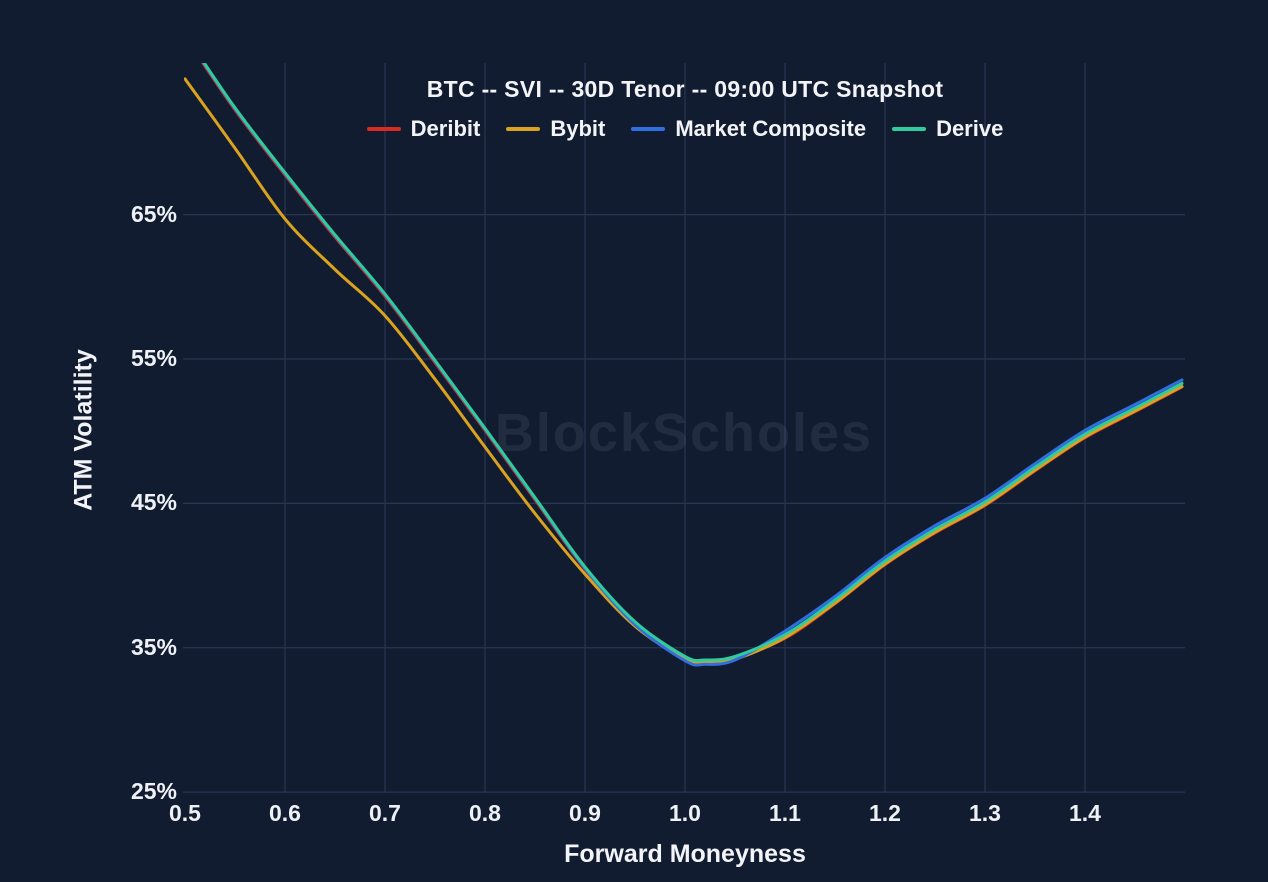  Describe the element at coordinates (685, 854) in the screenshot. I see `x-axis-title: Forward Moneyness` at that location.